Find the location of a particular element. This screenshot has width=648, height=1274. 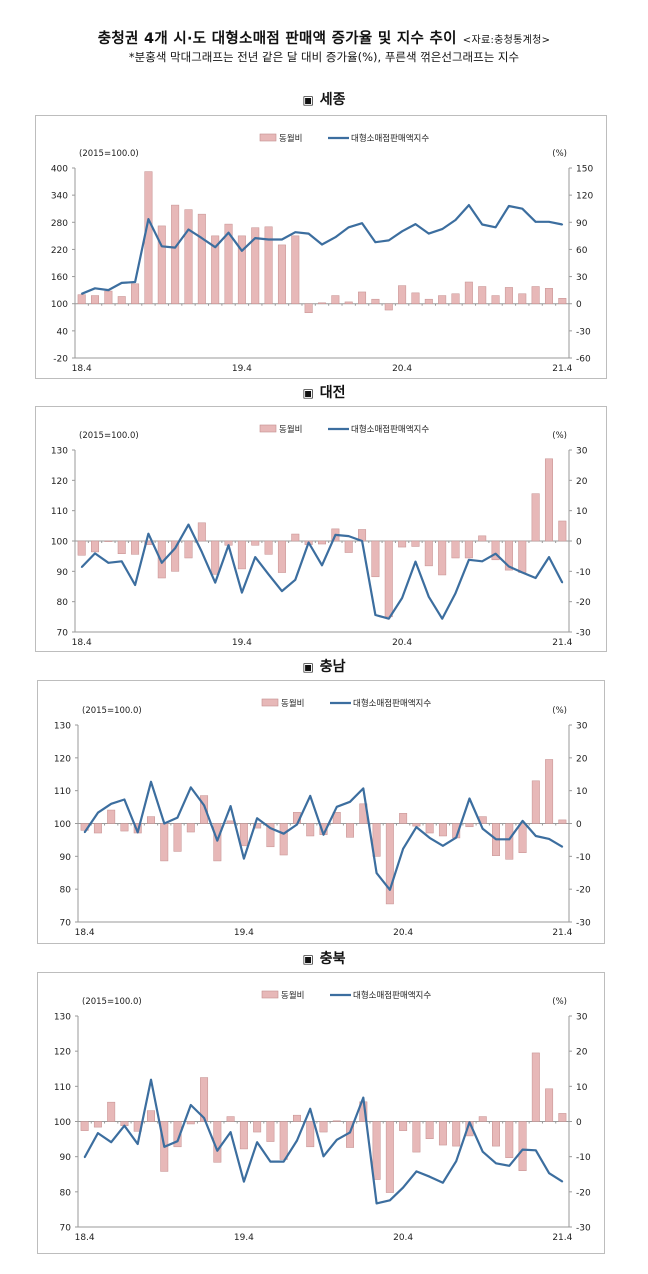

legend-label-line: 대형소매점판매액지수 is located at coordinates (392, 703).